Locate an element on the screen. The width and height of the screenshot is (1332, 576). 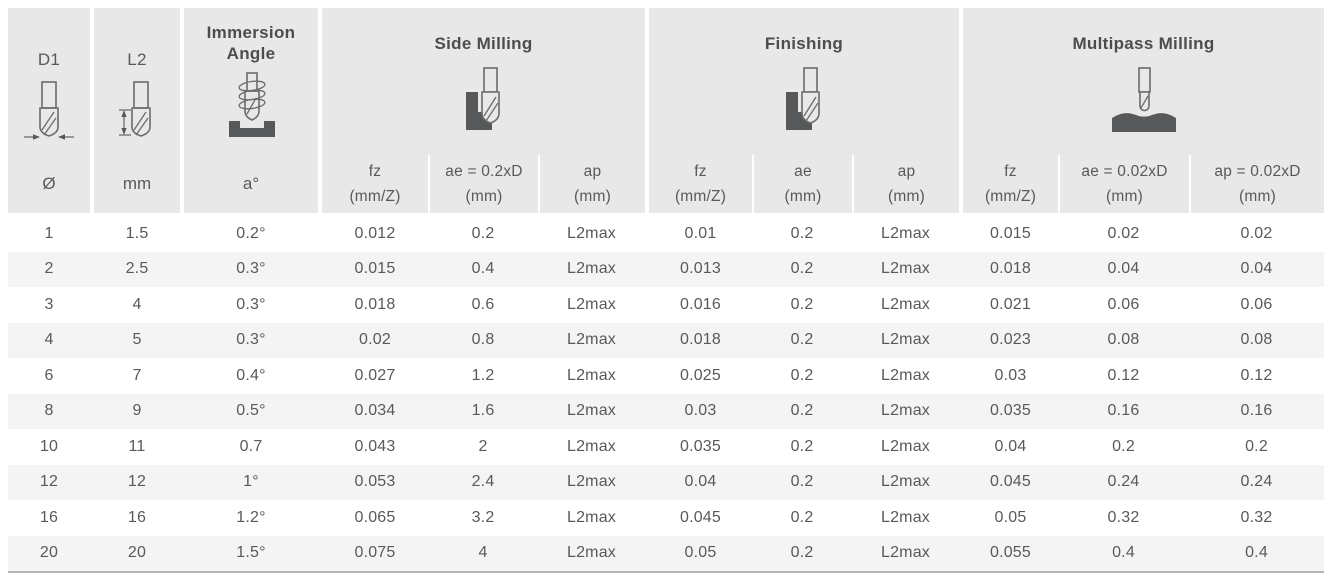
subheader-row: fz (mm/Z) ae (mm) ap (mm) is located at coordinates (804, 184).